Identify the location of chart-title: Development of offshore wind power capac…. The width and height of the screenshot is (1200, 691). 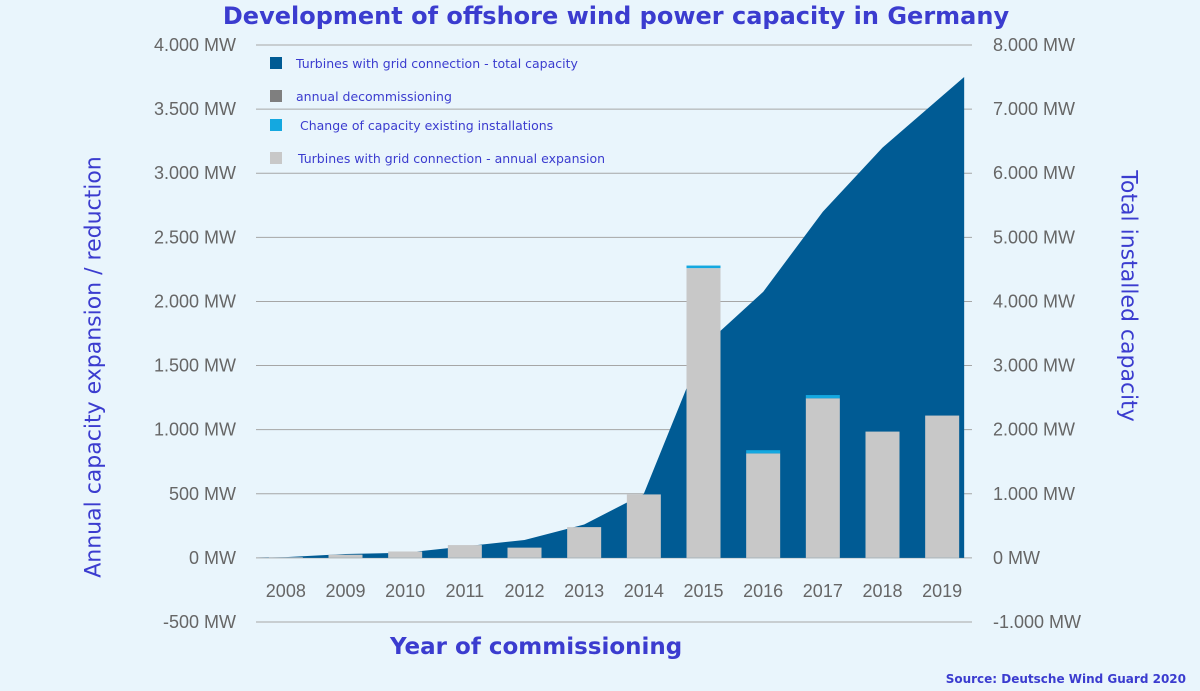
(616, 16).